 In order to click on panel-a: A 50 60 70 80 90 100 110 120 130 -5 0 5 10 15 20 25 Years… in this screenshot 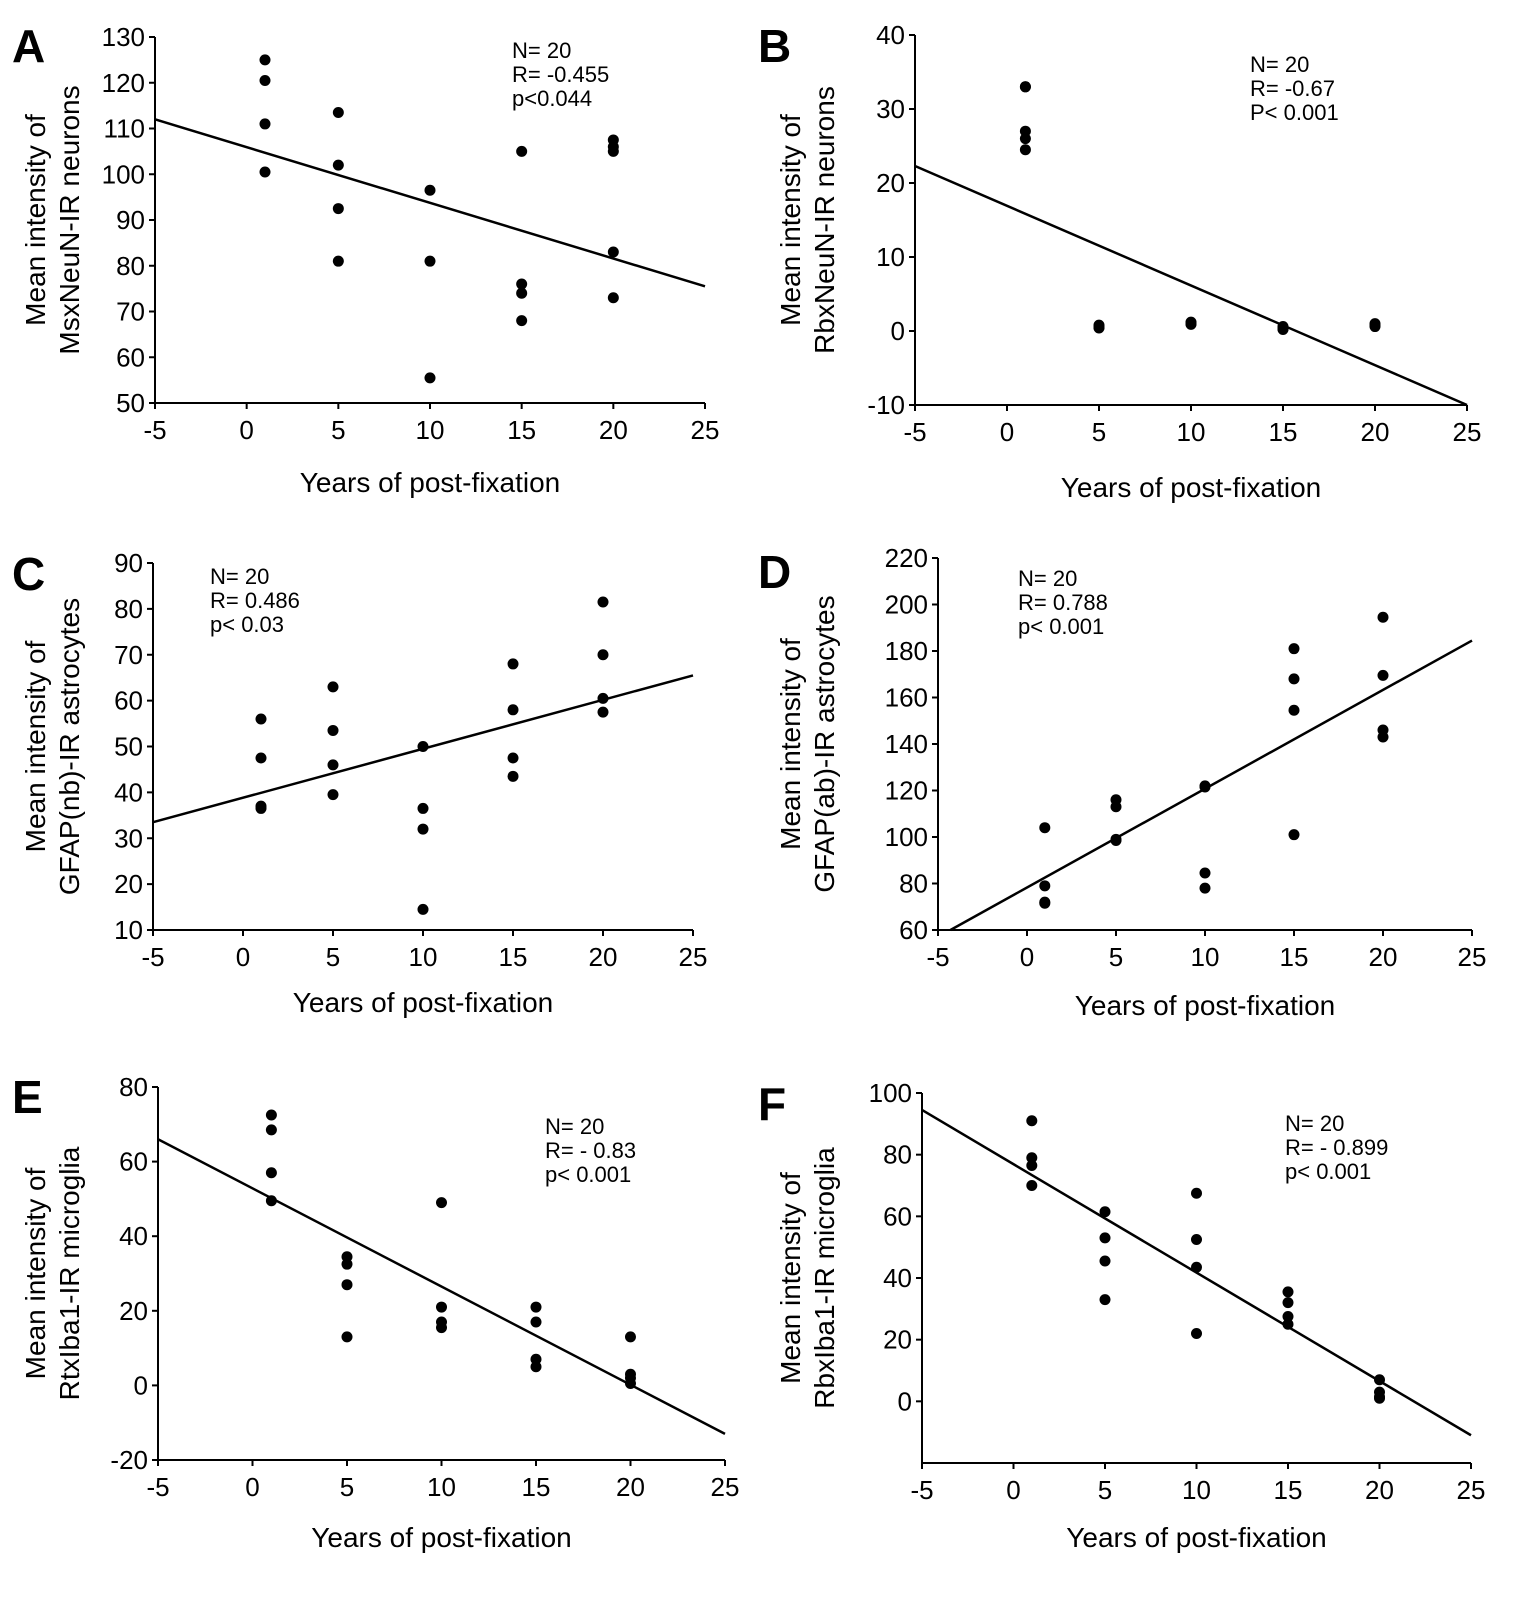, I will do `click(365, 259)`.